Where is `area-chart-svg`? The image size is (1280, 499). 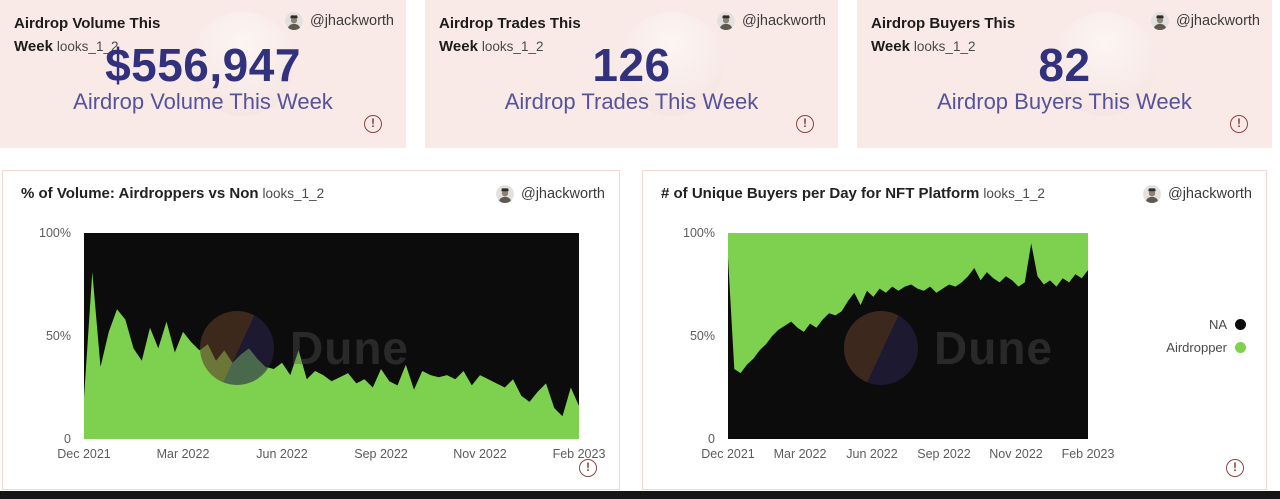 area-chart-svg is located at coordinates (908, 336).